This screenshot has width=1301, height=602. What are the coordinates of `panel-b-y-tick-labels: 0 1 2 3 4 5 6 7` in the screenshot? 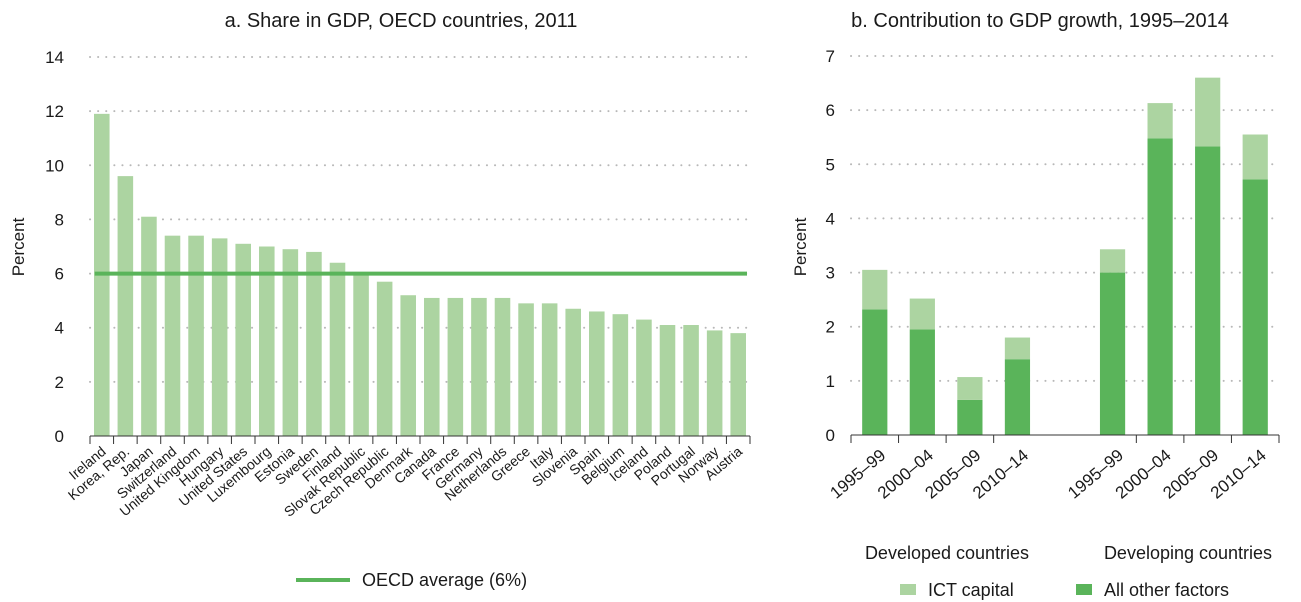 It's located at (830, 246).